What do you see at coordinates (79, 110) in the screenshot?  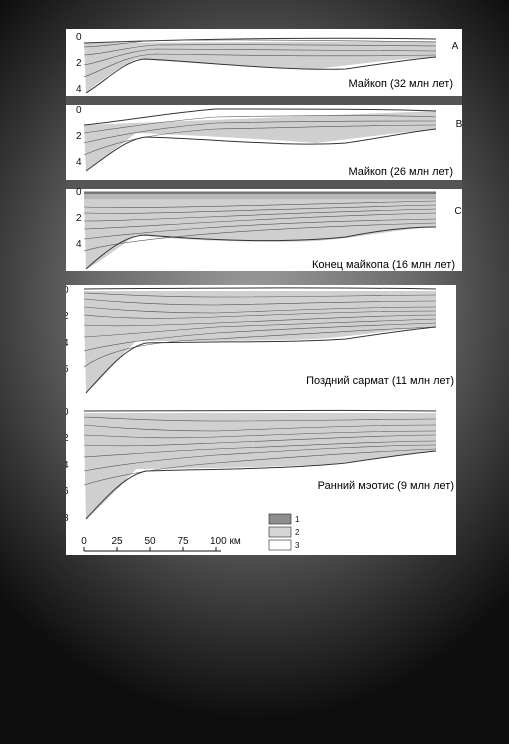 I see `section-b-tick-0: 0` at bounding box center [79, 110].